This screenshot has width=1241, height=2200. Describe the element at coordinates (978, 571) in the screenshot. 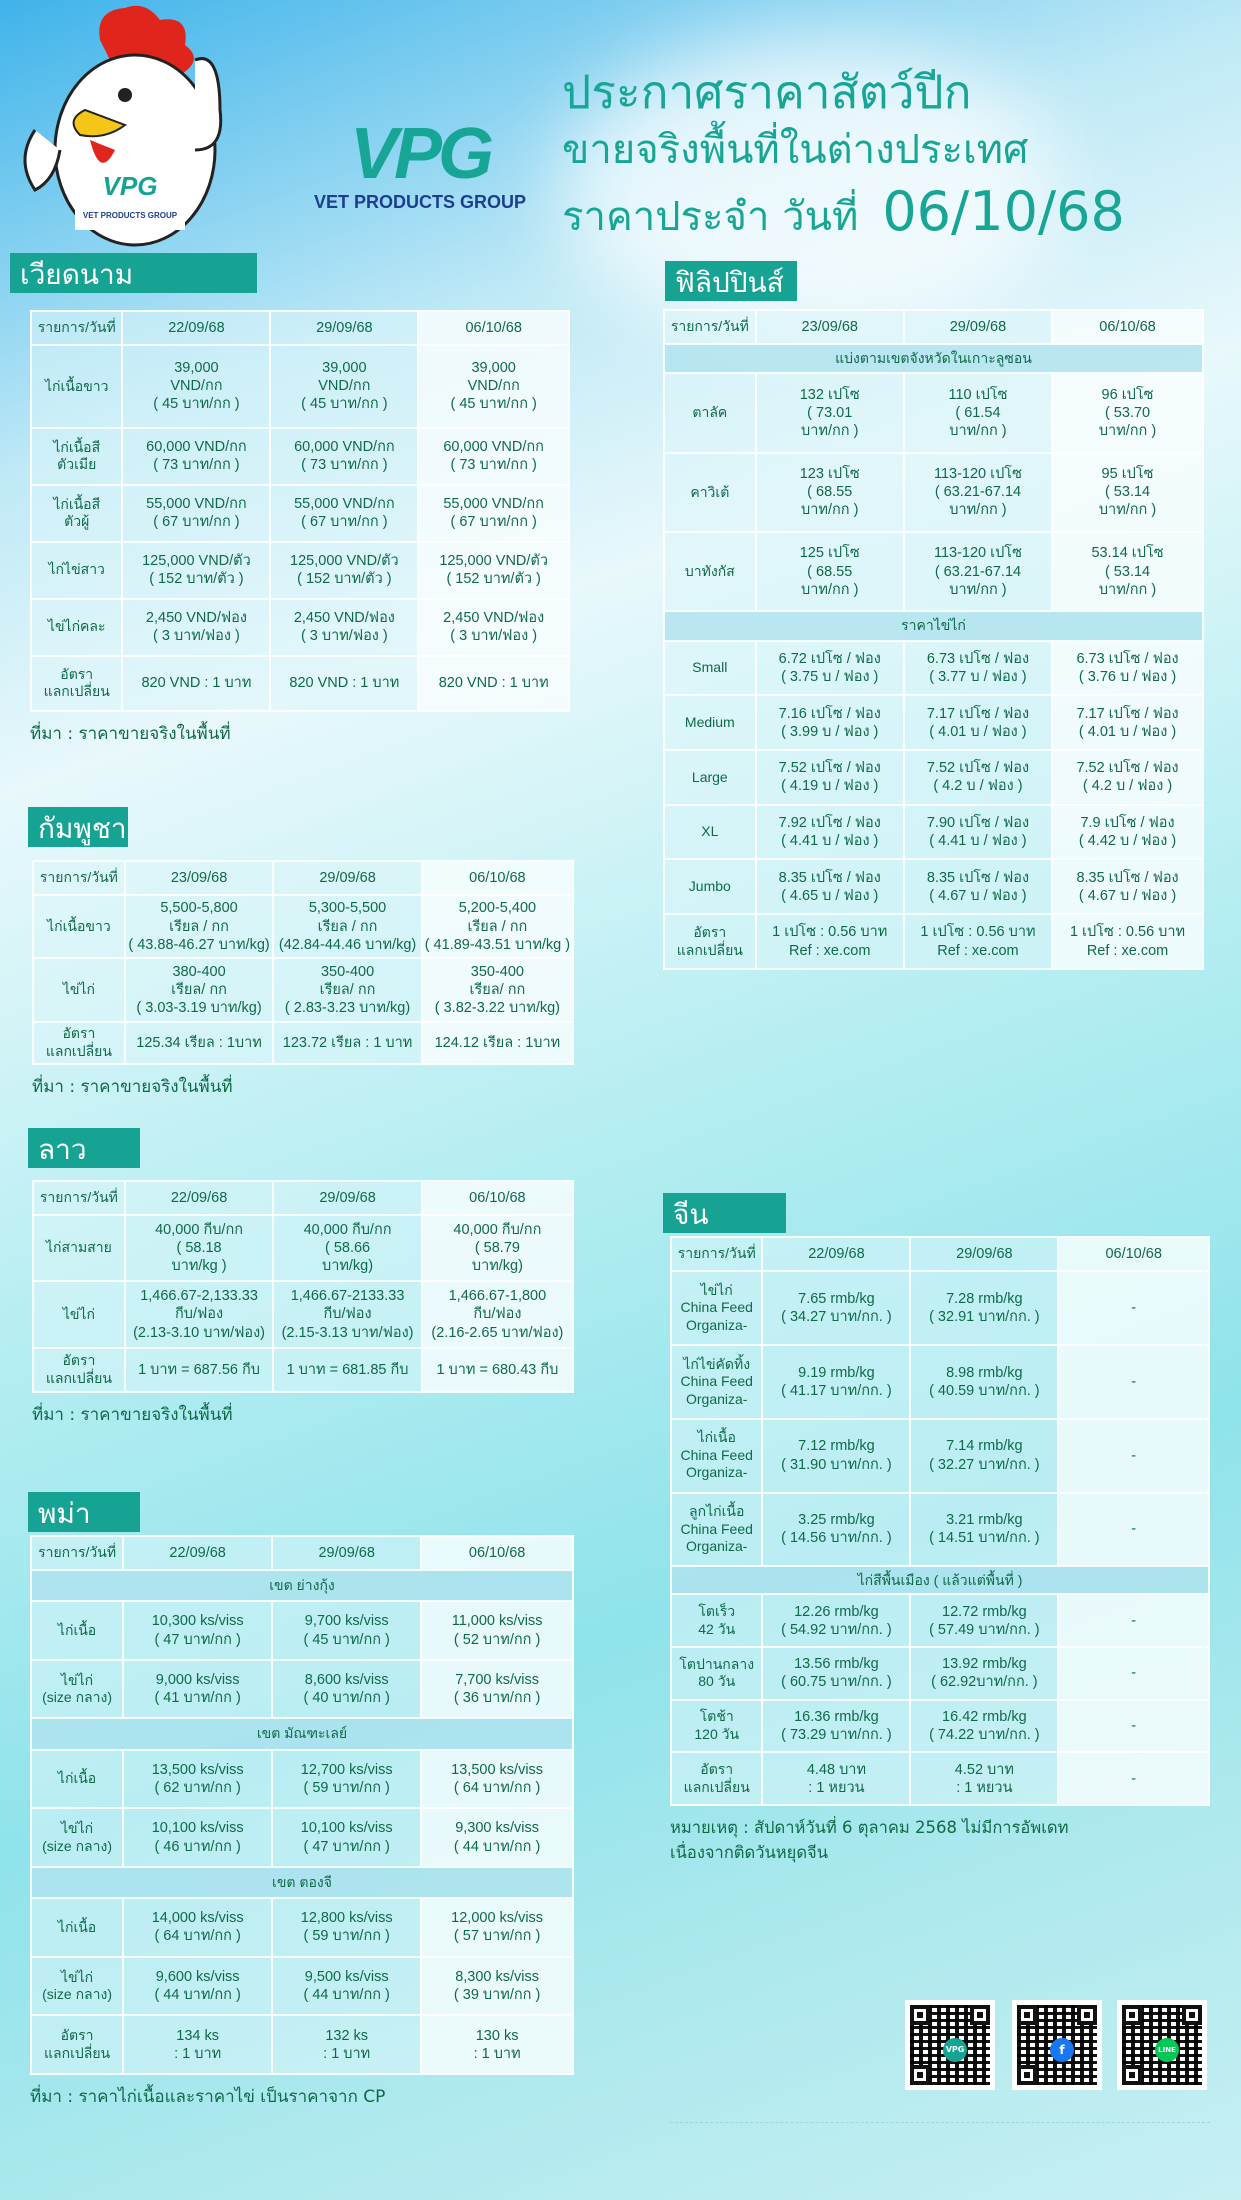

I see `price-cell: 113-120 เปโซ ( 63.21-67.14 บาท/กก )` at that location.